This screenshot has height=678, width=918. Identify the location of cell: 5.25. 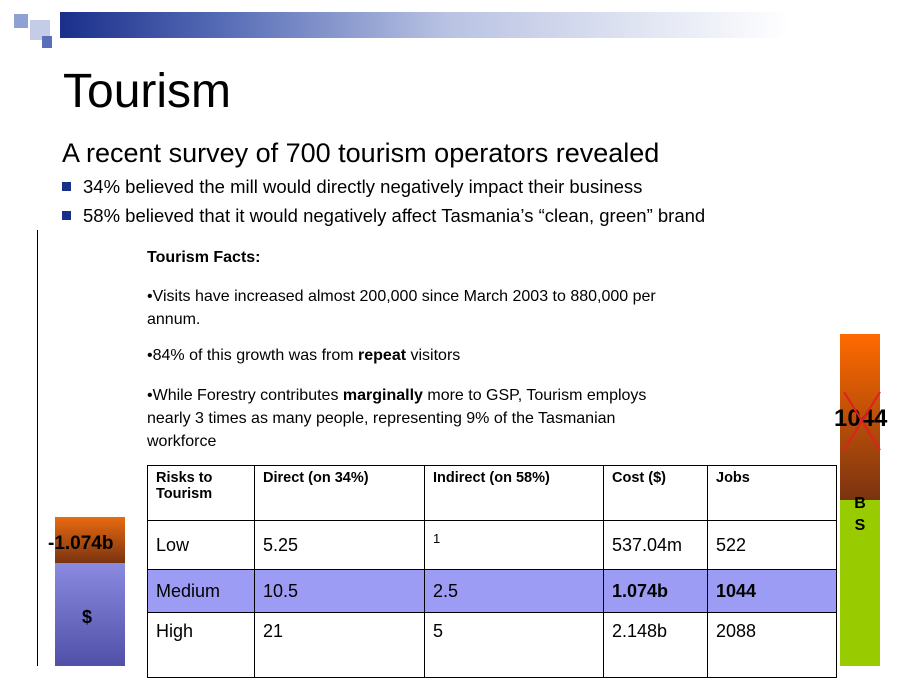
(339, 545).